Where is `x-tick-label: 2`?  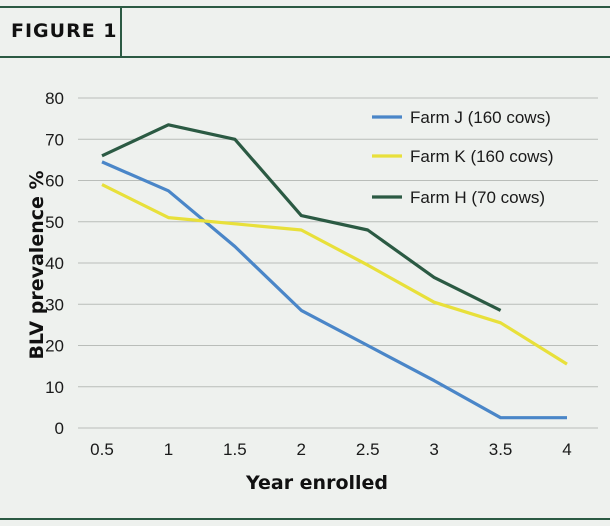 x-tick-label: 2 is located at coordinates (301, 449).